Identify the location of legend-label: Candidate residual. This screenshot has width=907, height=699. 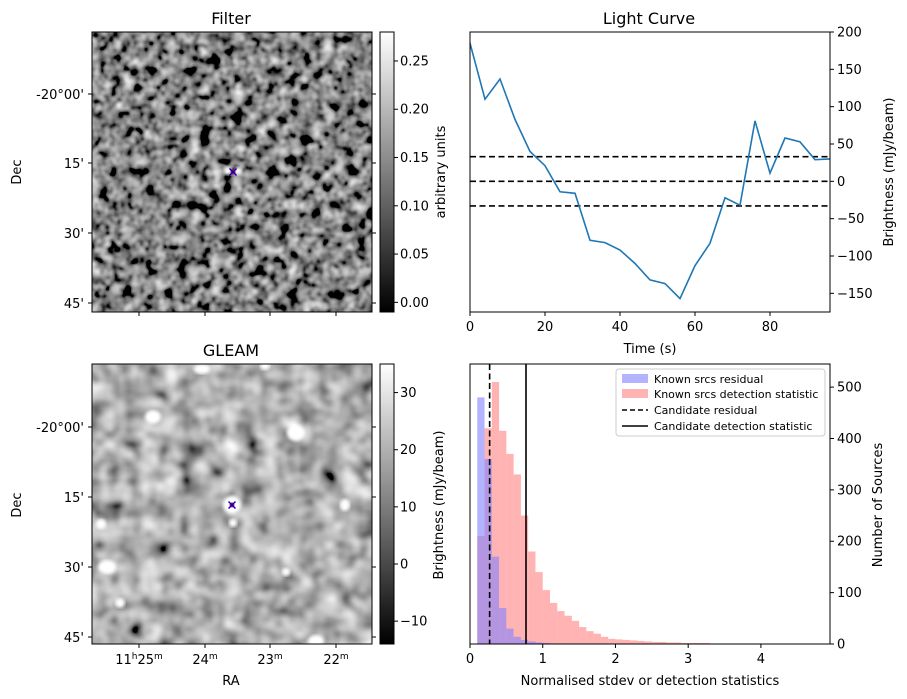
(705, 410).